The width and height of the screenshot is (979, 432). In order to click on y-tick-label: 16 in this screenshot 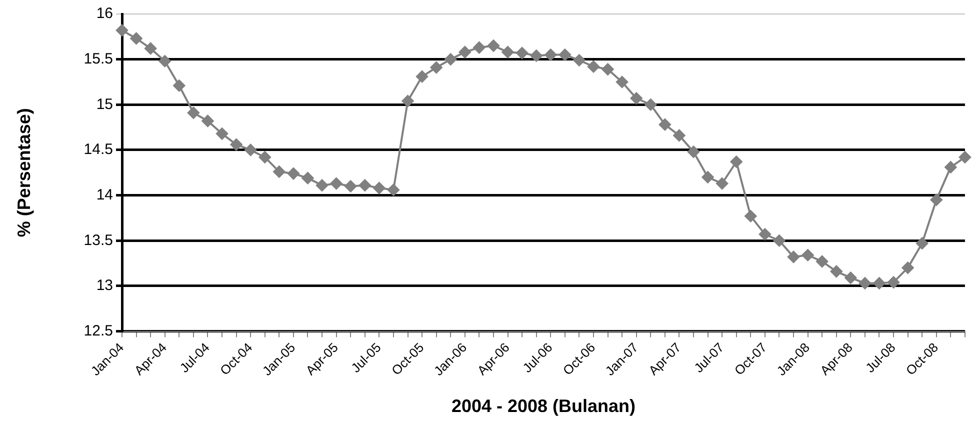, I will do `click(104, 13)`.